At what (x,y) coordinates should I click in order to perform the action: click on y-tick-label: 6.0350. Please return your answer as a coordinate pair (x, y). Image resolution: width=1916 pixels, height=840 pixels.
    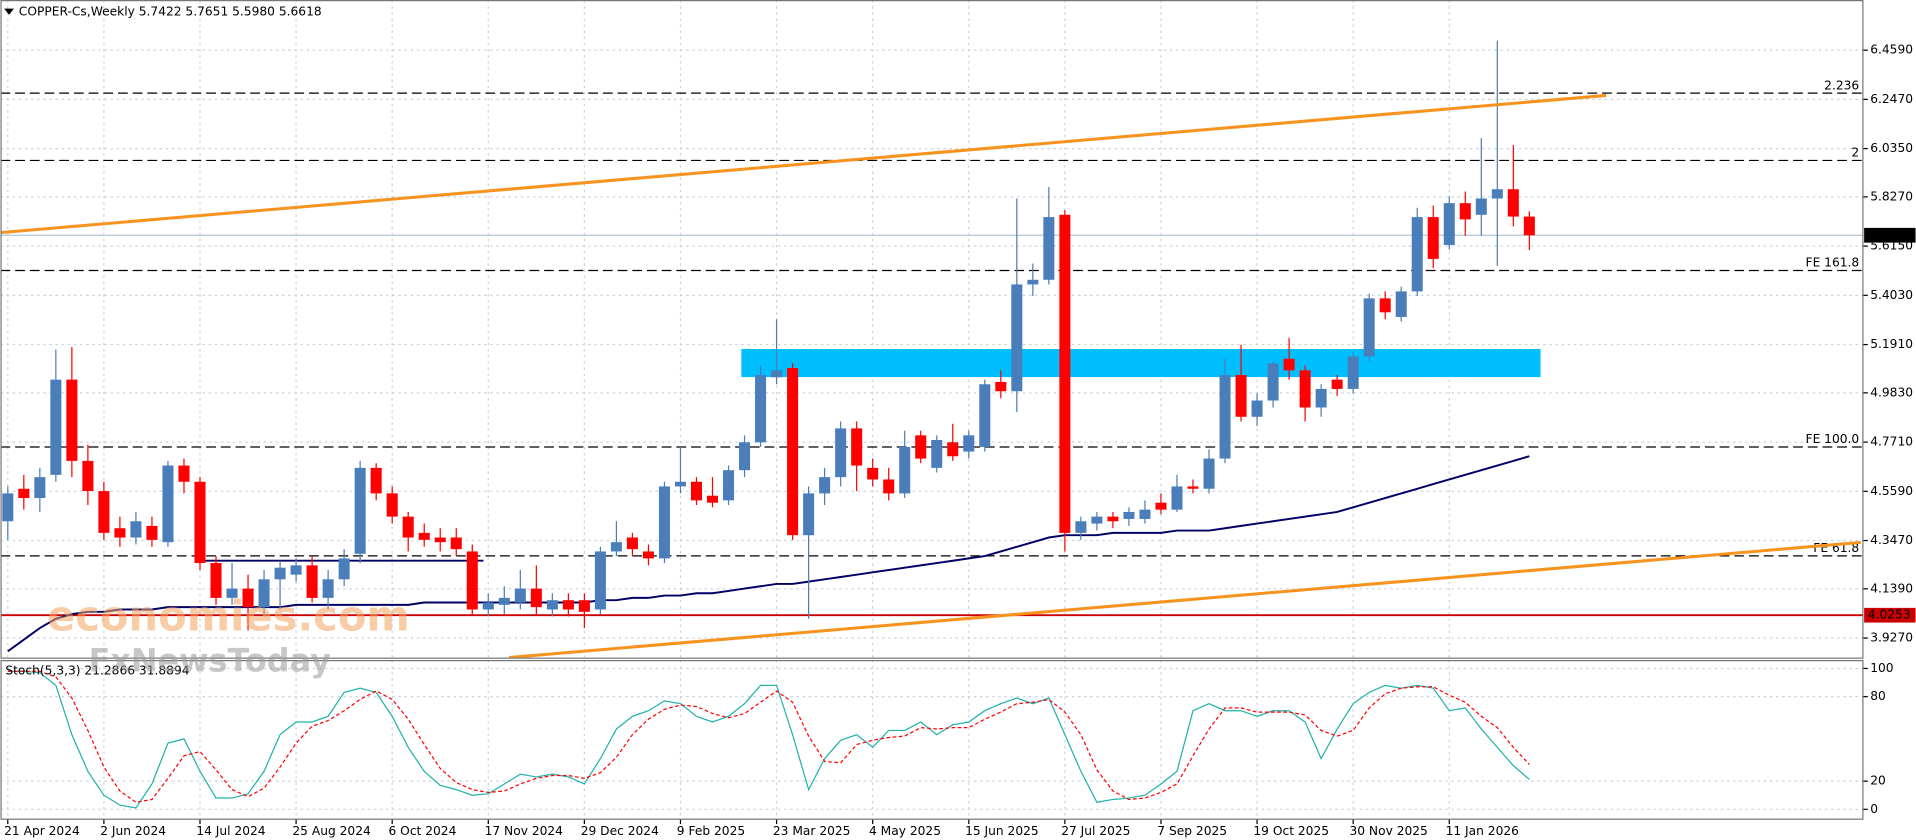
    Looking at the image, I should click on (1891, 148).